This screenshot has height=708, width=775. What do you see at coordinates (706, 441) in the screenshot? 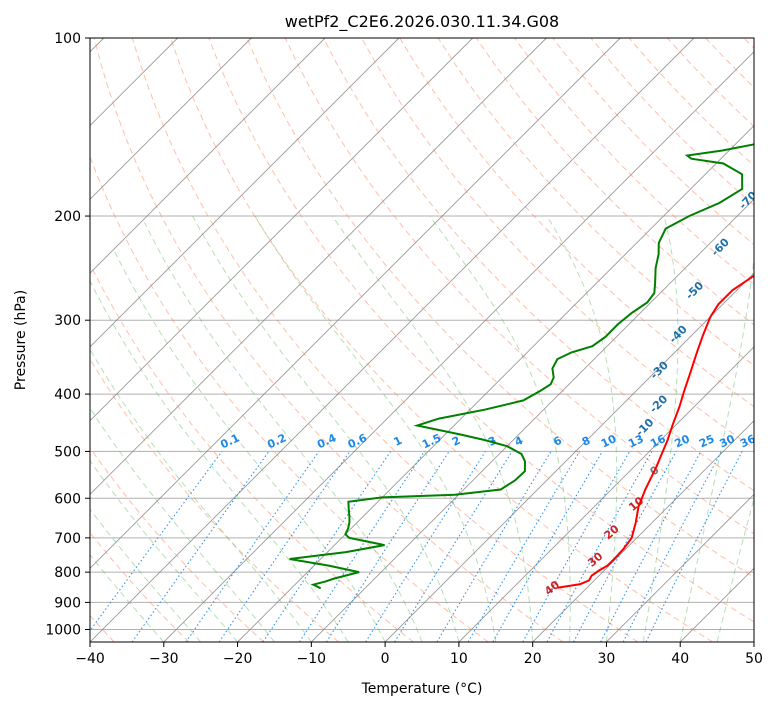
I see `mixing-ratio-label: 25` at bounding box center [706, 441].